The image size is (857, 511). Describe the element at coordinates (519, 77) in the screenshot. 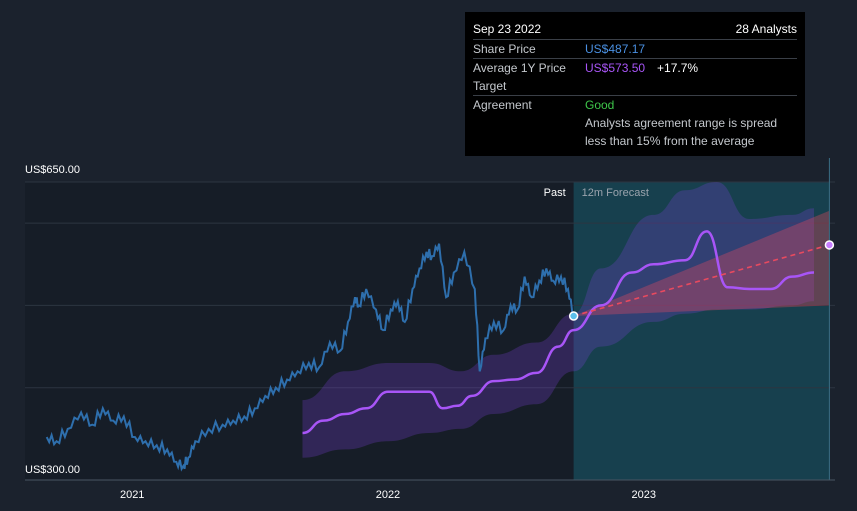

I see `target-label: Average 1Y Price Target` at that location.